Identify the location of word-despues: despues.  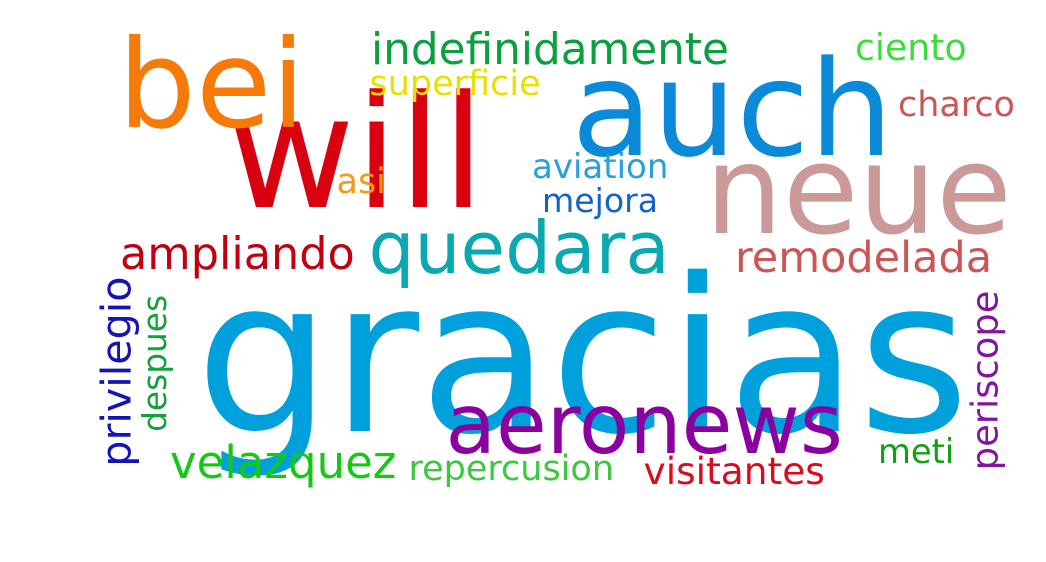
(154, 363).